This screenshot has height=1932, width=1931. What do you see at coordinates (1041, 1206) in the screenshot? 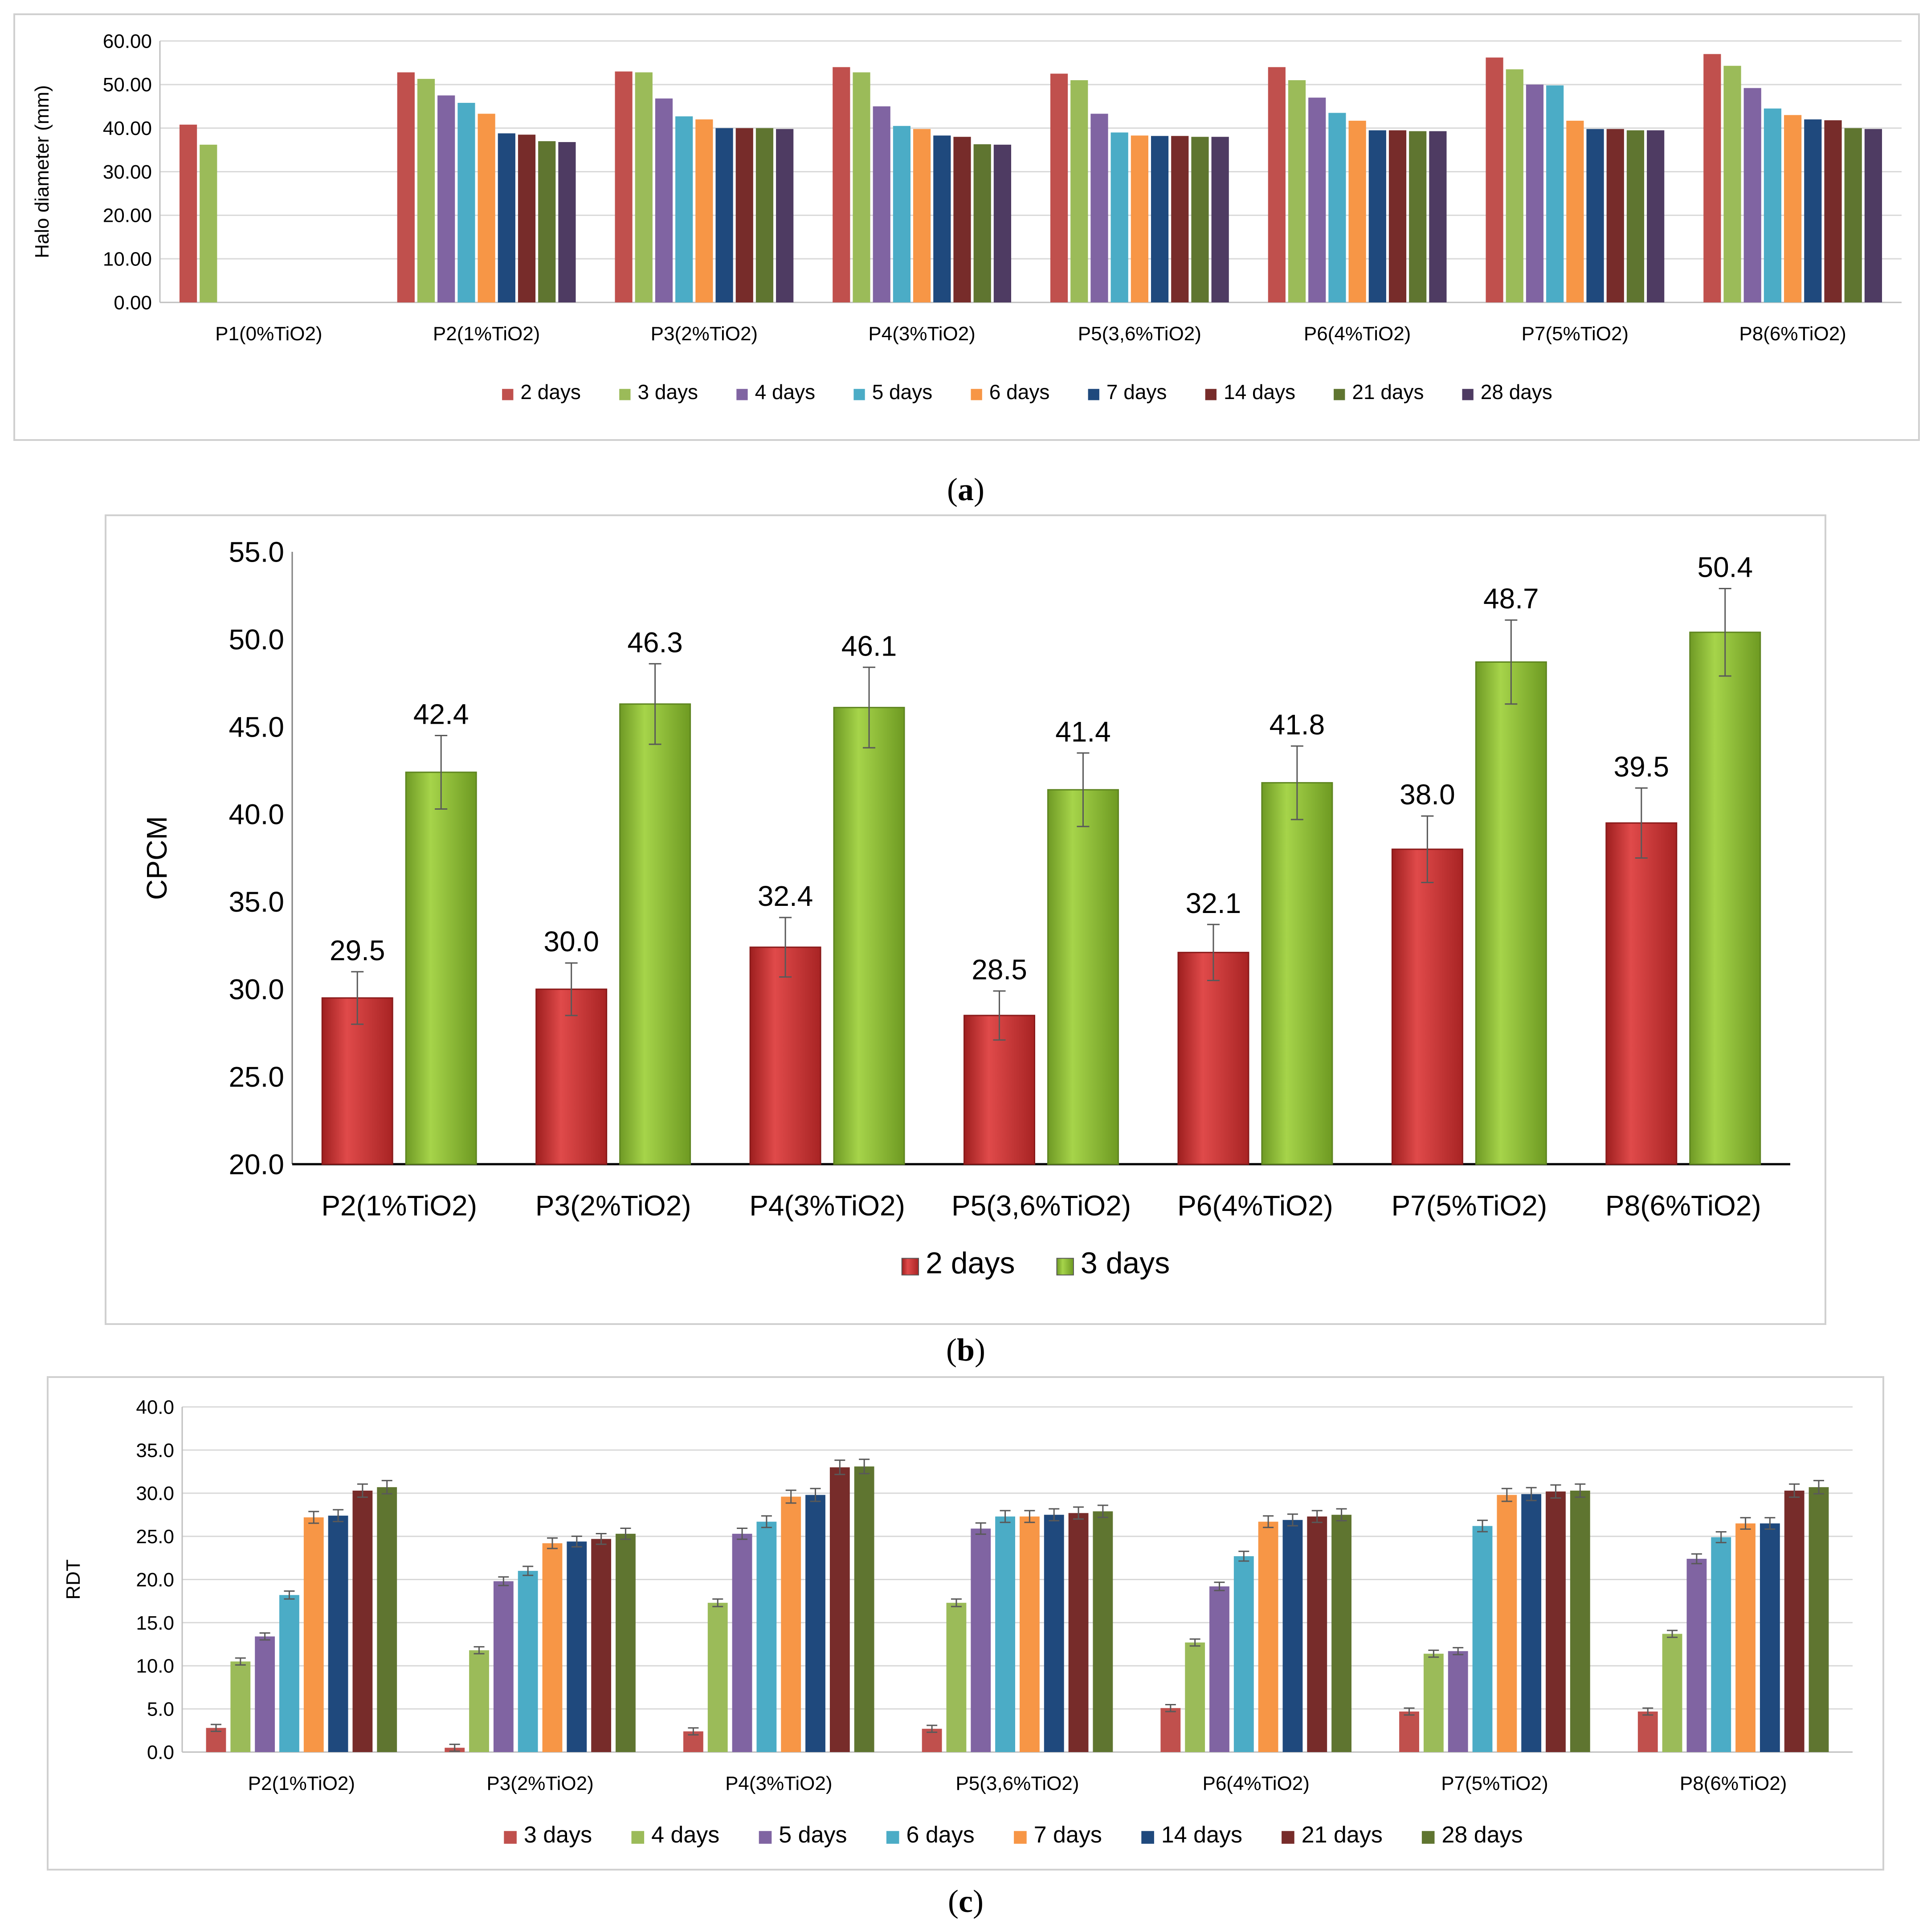
I see `x-tick-label: P5(3,6%TiO2)` at bounding box center [1041, 1206].